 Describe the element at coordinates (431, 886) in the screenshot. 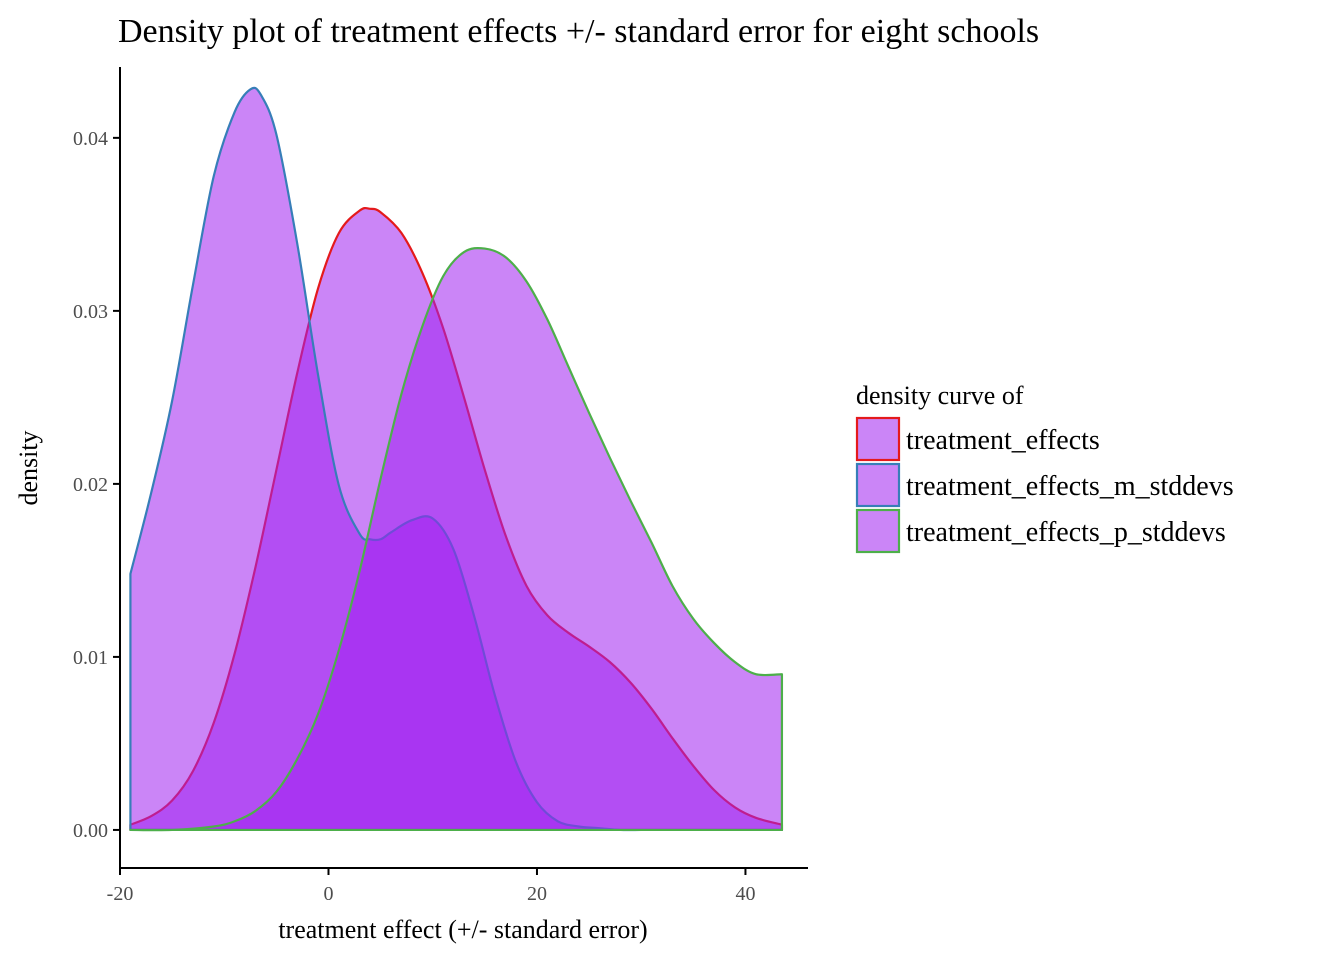

I see `x-axis-ticks: -20 0 20 40` at that location.